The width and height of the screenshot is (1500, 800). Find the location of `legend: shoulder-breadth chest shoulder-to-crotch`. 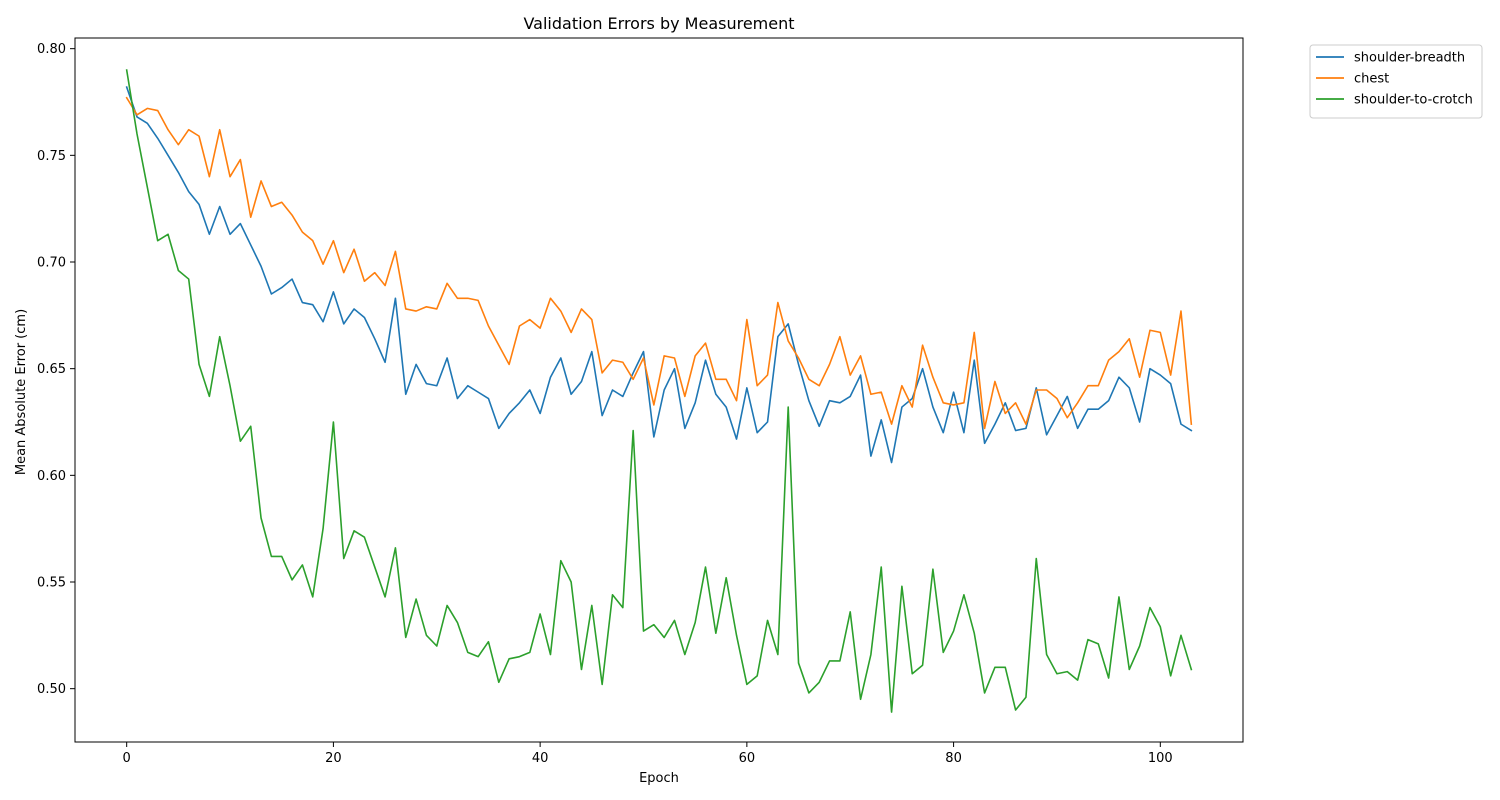

legend: shoulder-breadth chest shoulder-to-crotch is located at coordinates (1396, 81).